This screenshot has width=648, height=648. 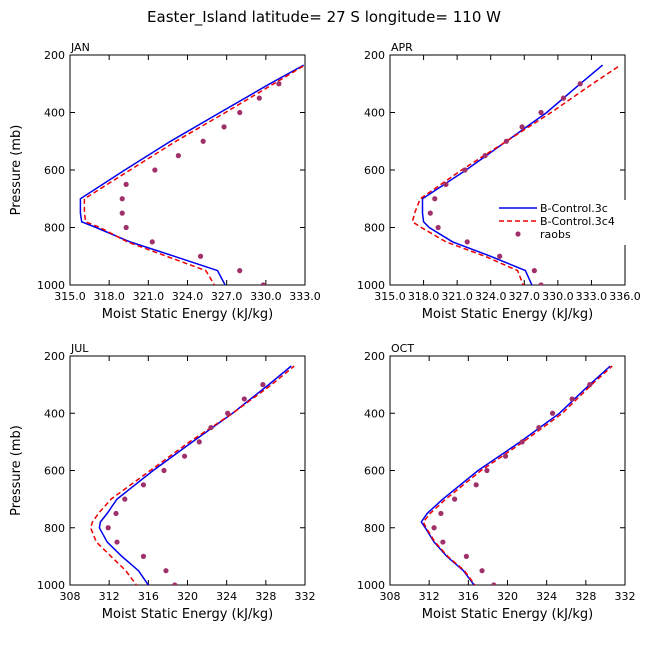 I want to click on panel-month-label: APR, so click(x=402, y=47).